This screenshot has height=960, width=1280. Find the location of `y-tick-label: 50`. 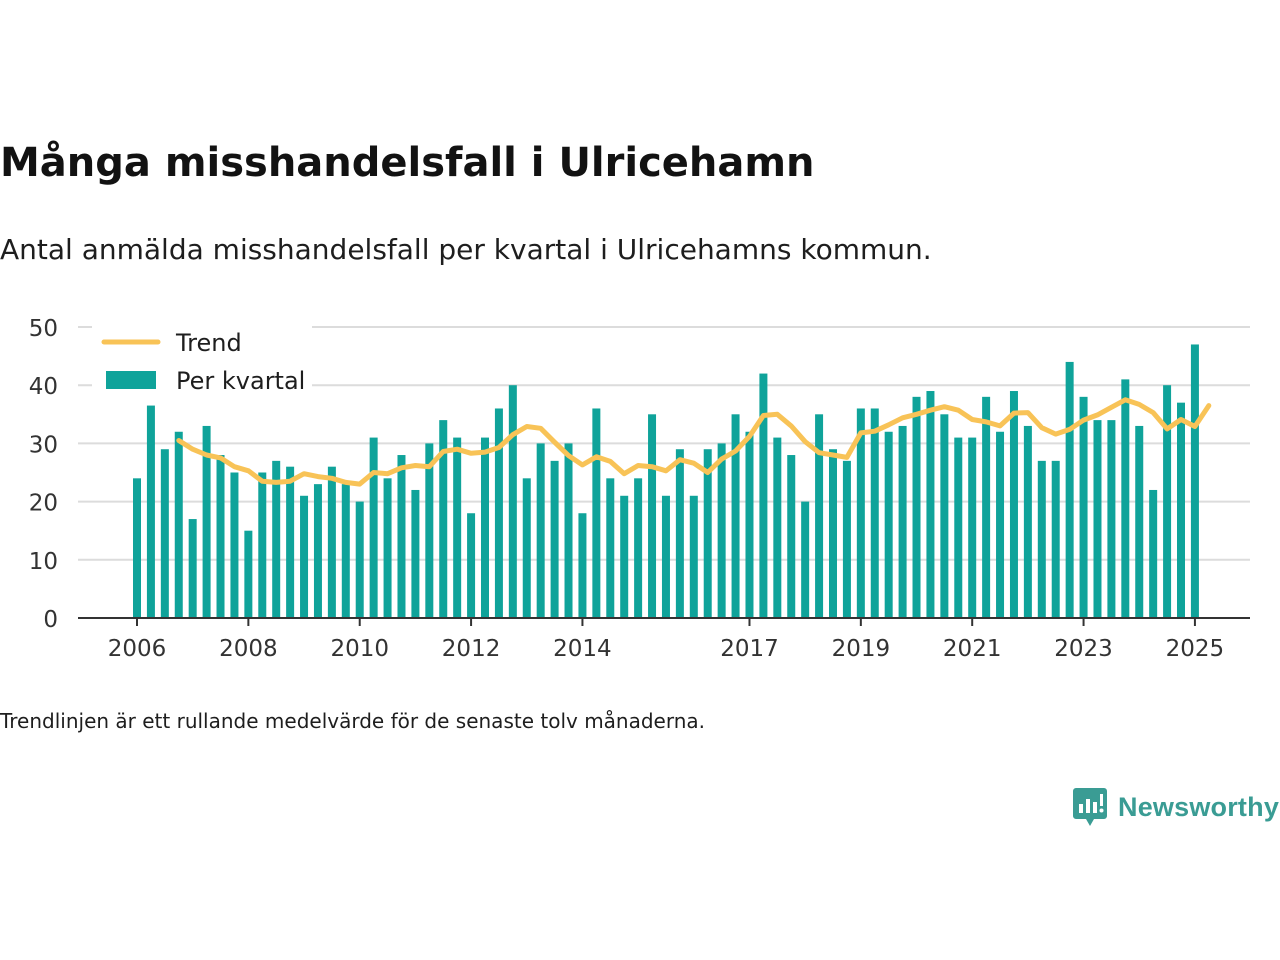

y-tick-label: 50 is located at coordinates (43, 329).